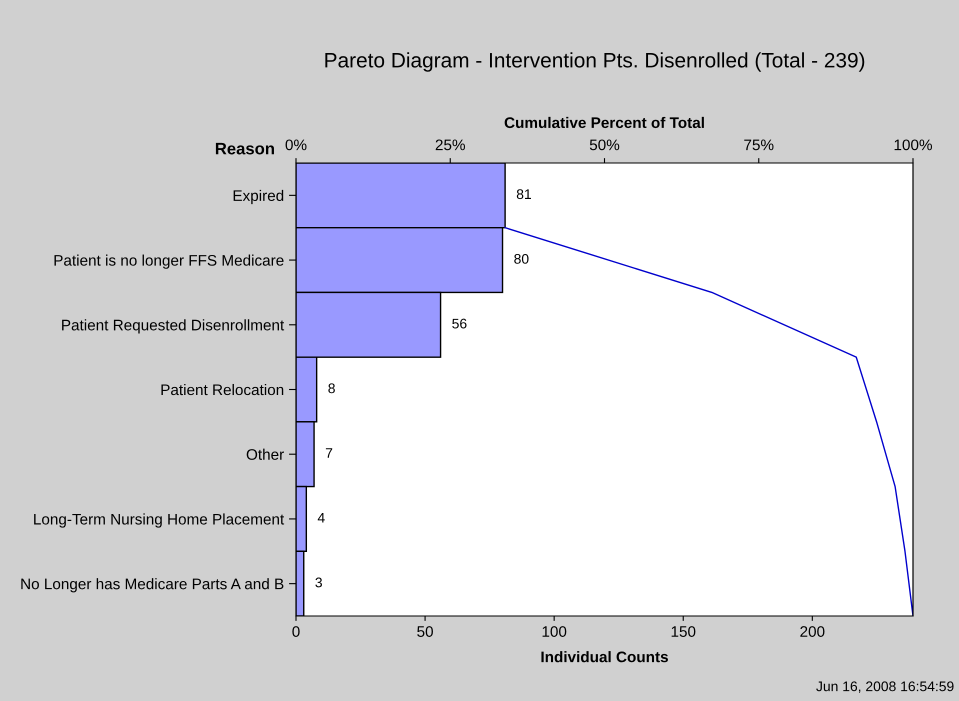 The image size is (959, 701). What do you see at coordinates (318, 583) in the screenshot?
I see `data-label: 3` at bounding box center [318, 583].